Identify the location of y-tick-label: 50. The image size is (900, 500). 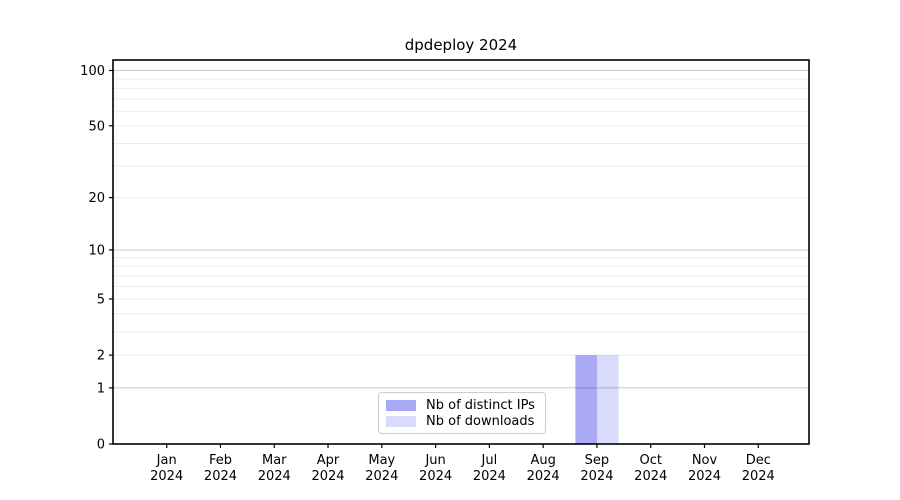
(96, 126).